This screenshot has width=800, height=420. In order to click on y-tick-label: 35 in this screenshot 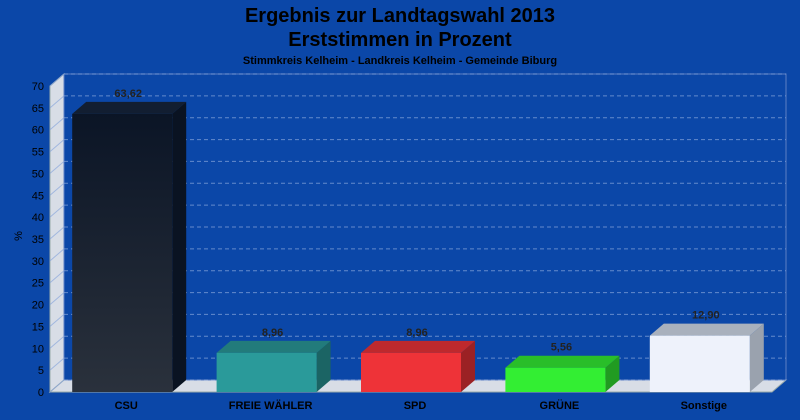, I will do `click(38, 240)`.